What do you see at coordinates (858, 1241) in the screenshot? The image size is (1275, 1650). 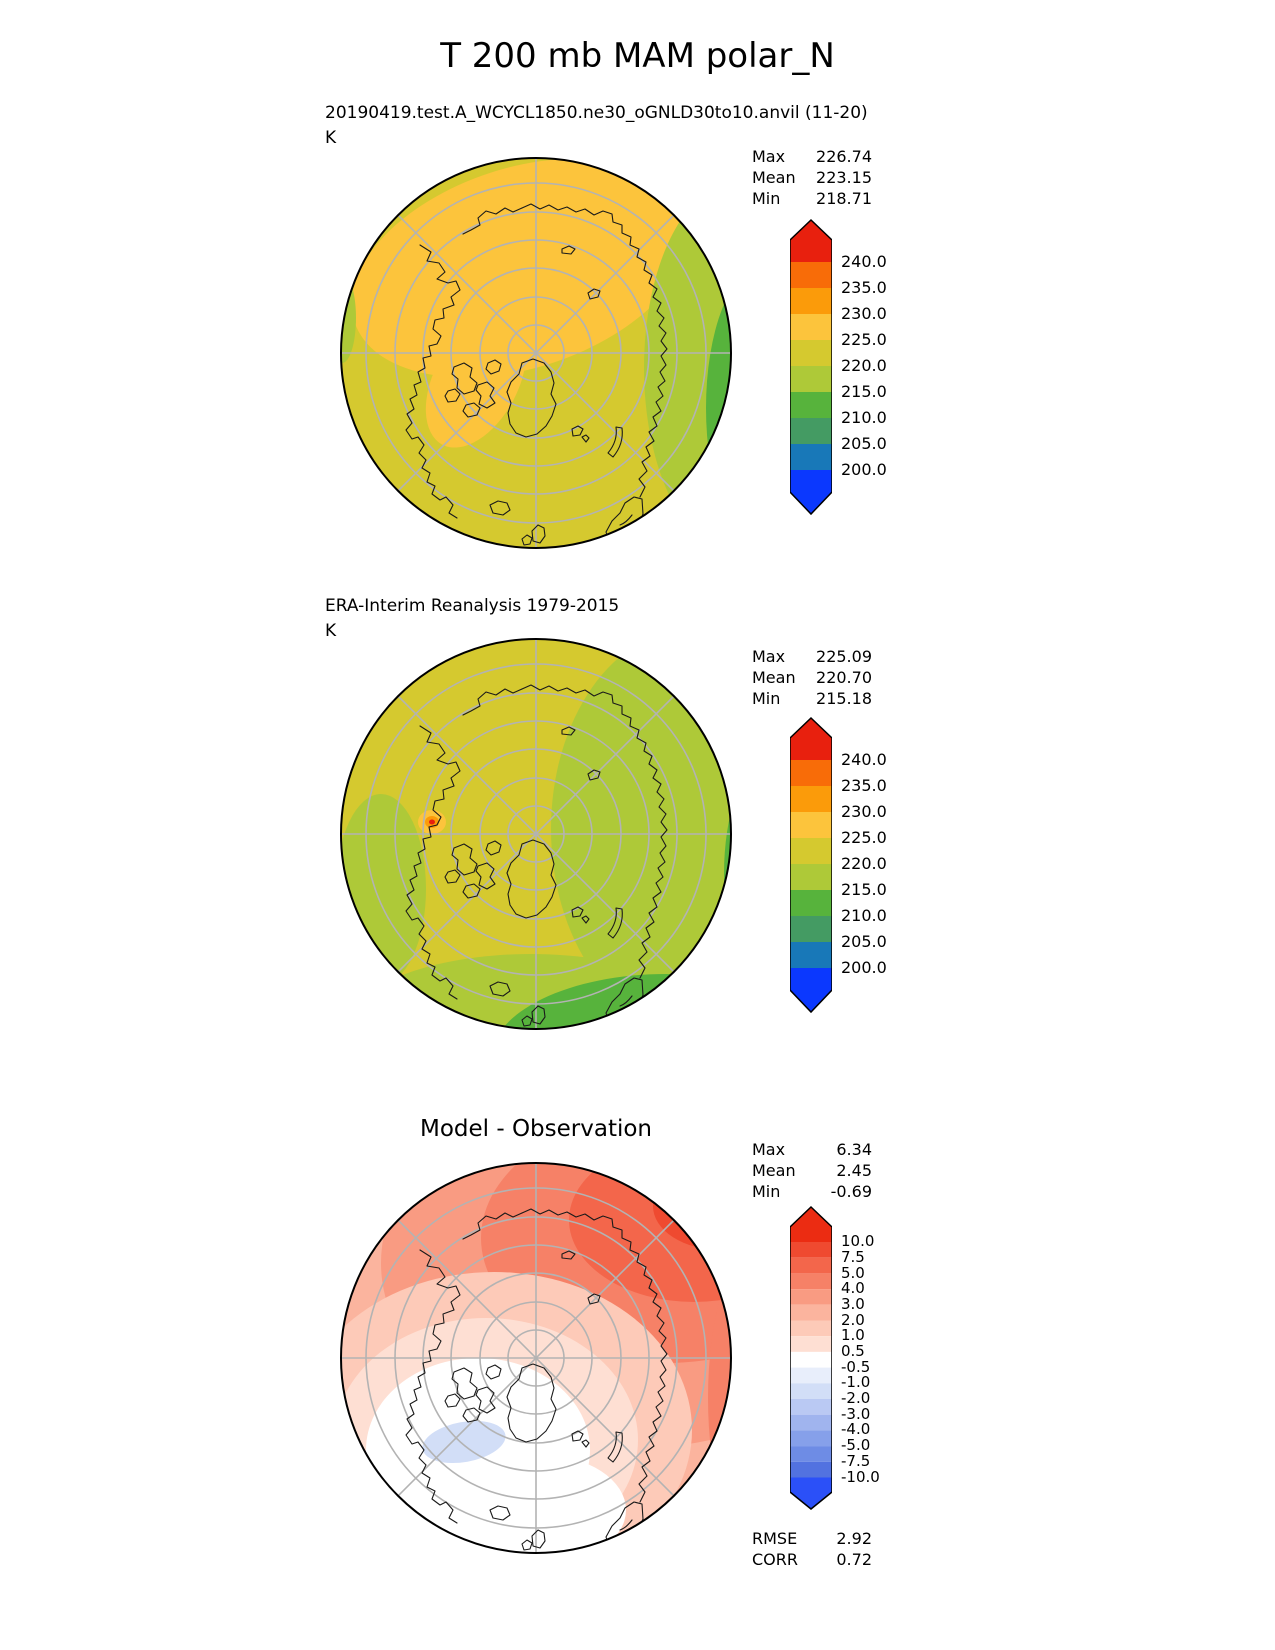 I see `tick-label: 10.0` at bounding box center [858, 1241].